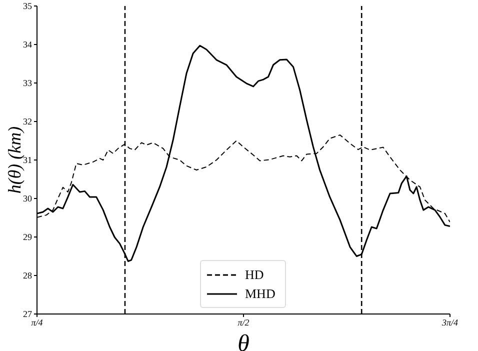 The image size is (478, 351). What do you see at coordinates (27, 121) in the screenshot?
I see `y-tick-label: 32` at bounding box center [27, 121].